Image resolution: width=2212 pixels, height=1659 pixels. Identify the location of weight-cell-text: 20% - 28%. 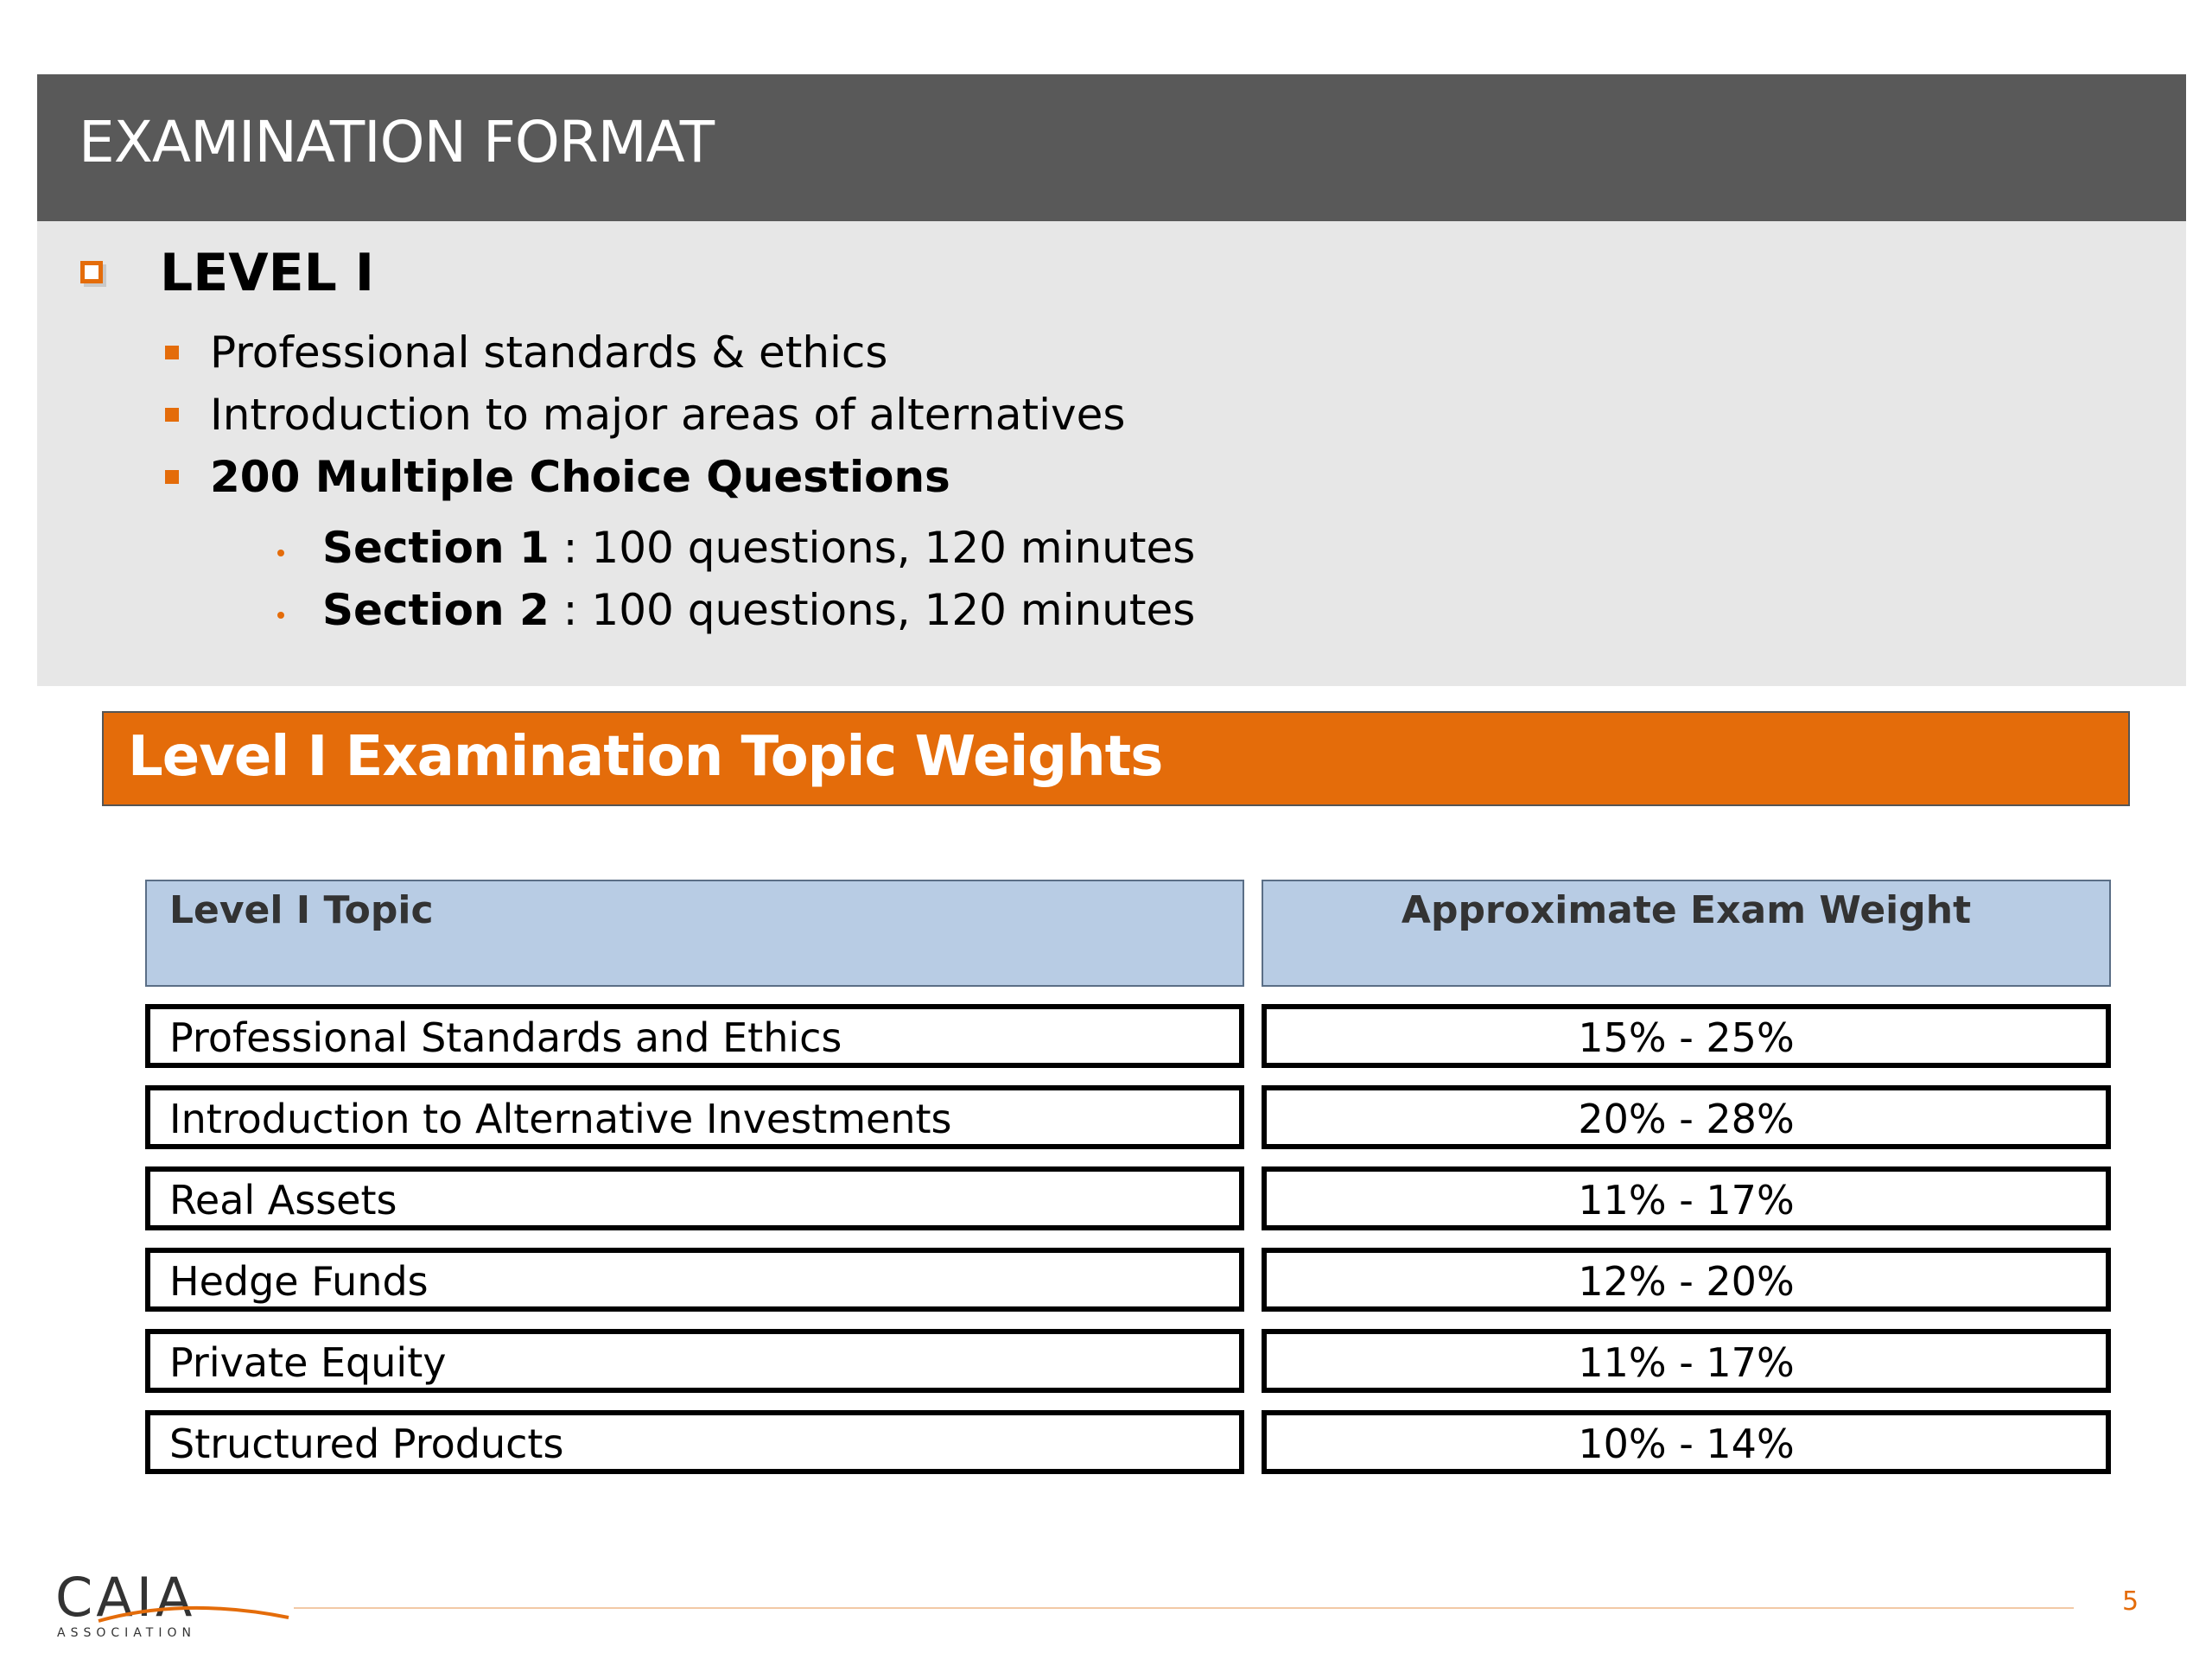
(1686, 1119).